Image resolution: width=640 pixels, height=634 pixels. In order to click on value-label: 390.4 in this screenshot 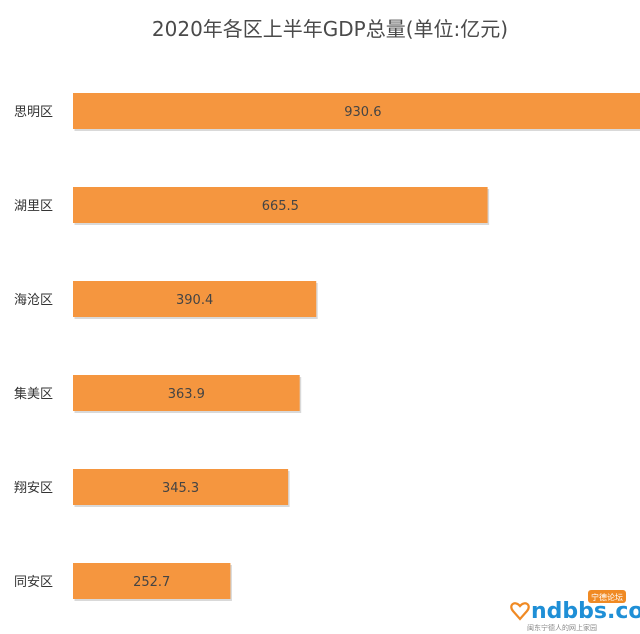, I will do `click(194, 300)`.